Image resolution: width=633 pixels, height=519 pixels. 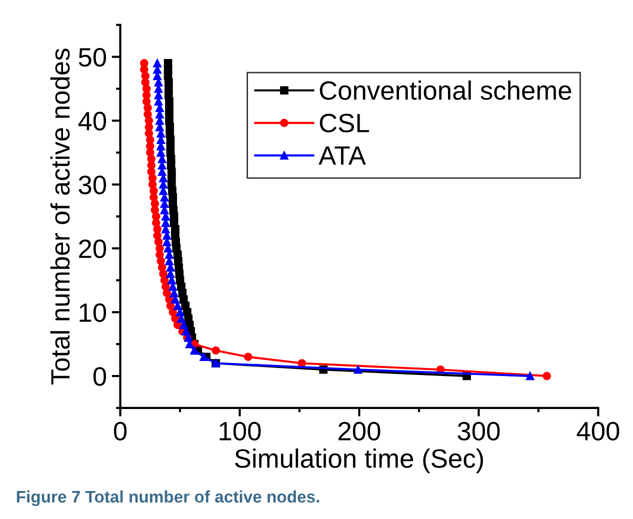 I want to click on x-tick-label: 400, so click(x=598, y=431).